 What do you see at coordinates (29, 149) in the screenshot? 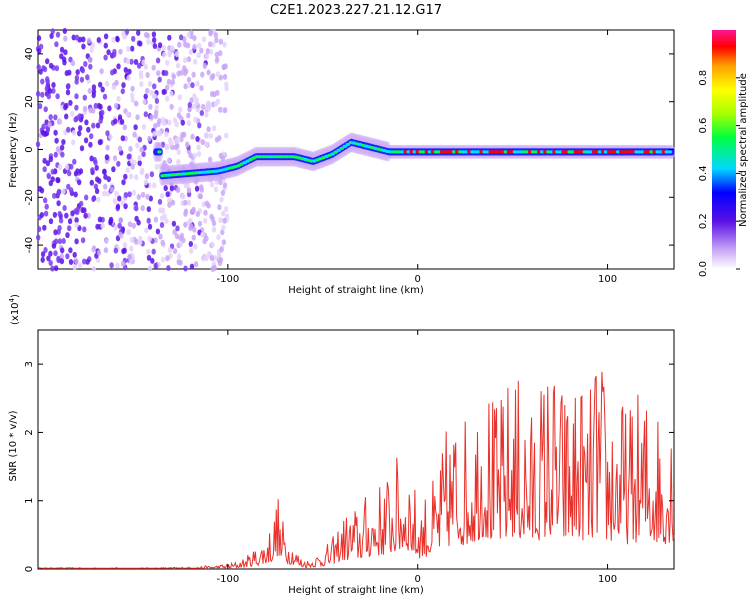
I see `y-tick-label: 0` at bounding box center [29, 149].